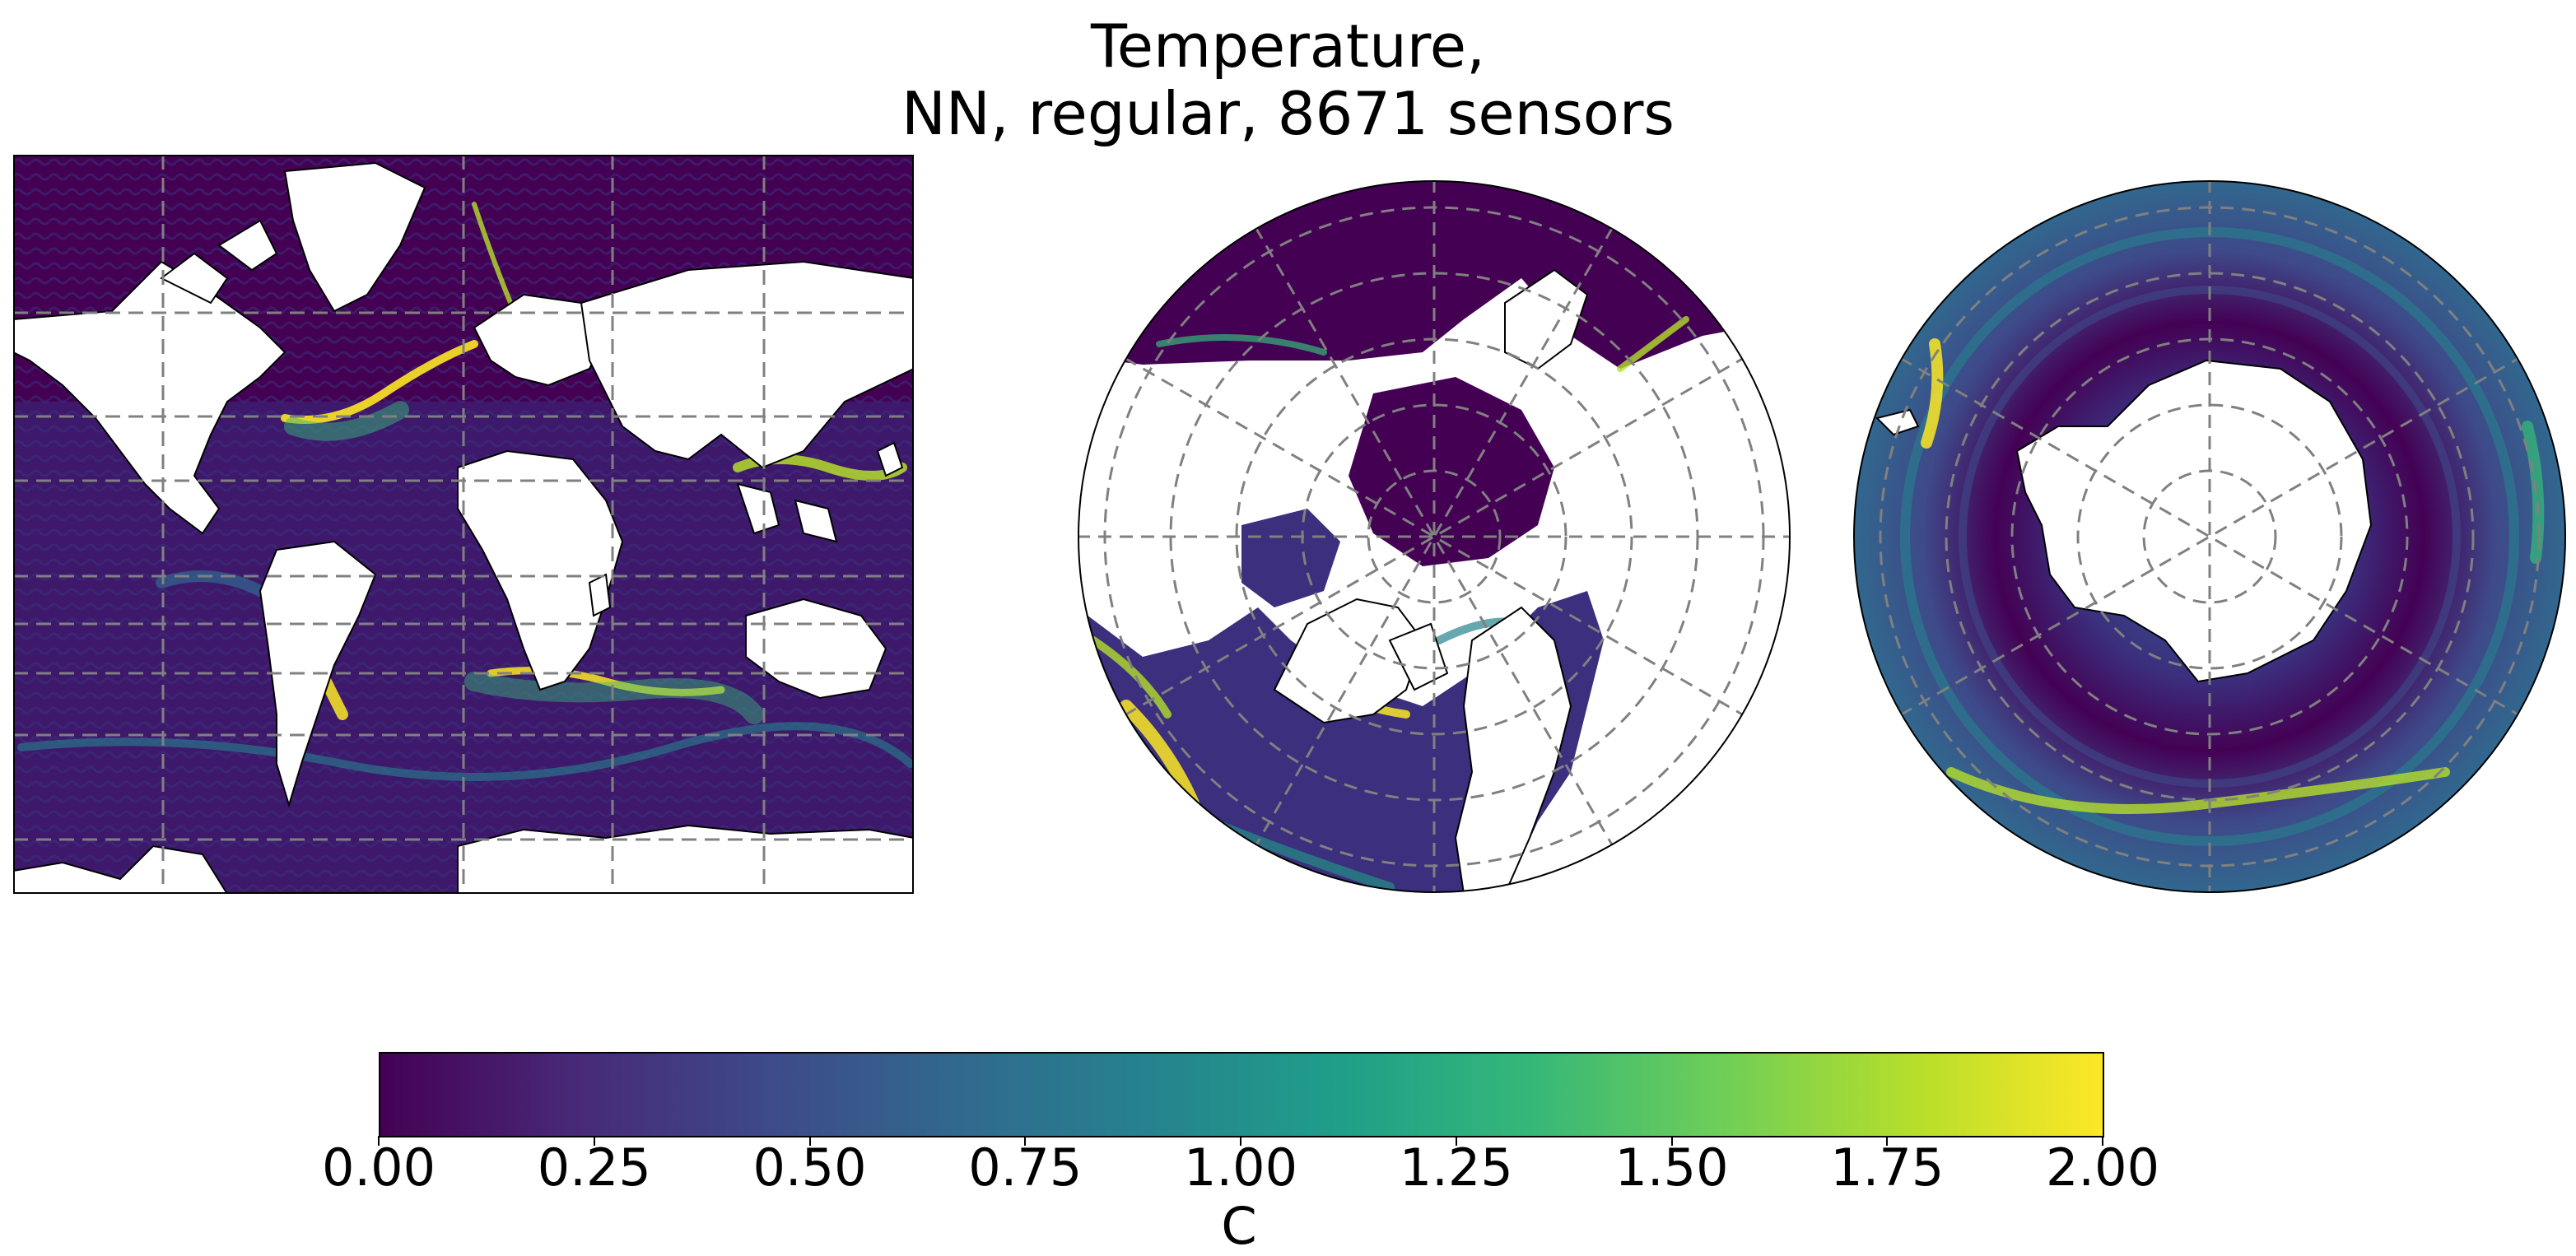 This screenshot has width=2576, height=1256. I want to click on colorbar-tick-label: 0.25, so click(594, 1167).